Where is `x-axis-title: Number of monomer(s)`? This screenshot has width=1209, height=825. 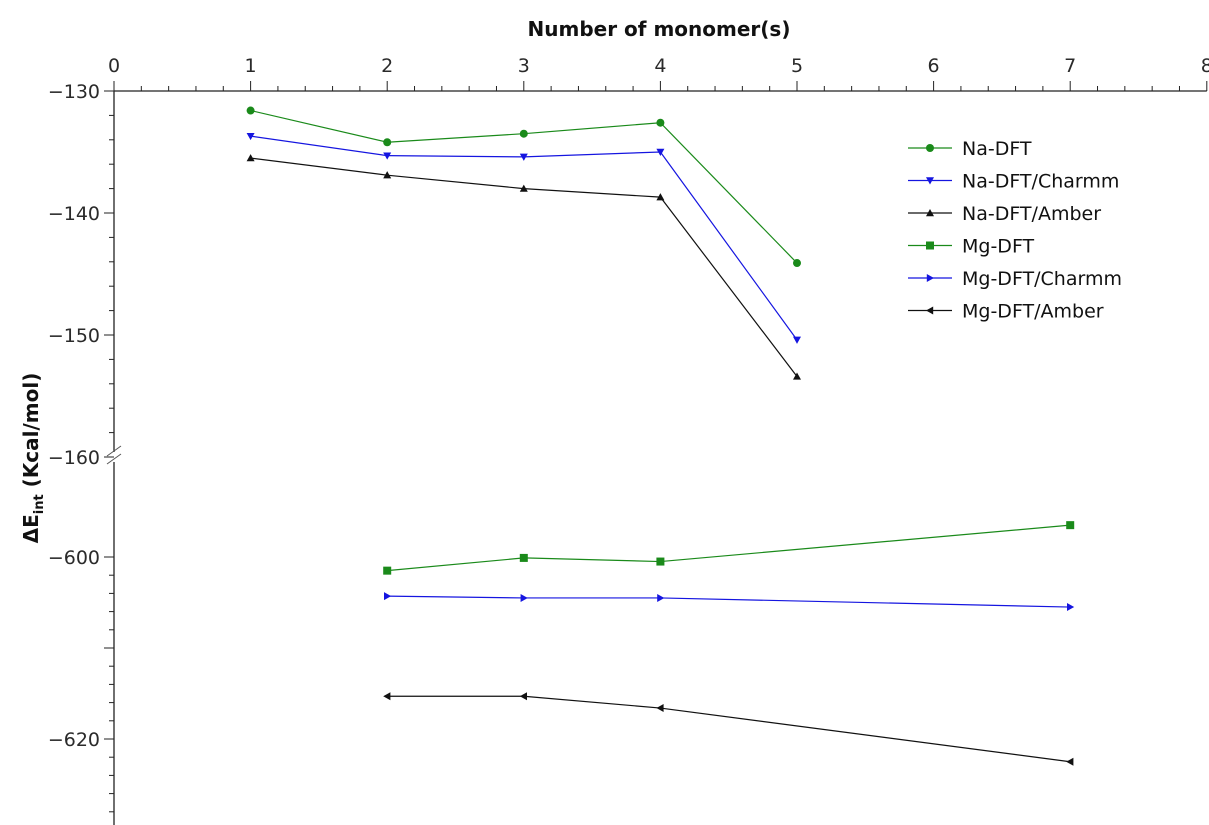 x-axis-title: Number of monomer(s) is located at coordinates (659, 29).